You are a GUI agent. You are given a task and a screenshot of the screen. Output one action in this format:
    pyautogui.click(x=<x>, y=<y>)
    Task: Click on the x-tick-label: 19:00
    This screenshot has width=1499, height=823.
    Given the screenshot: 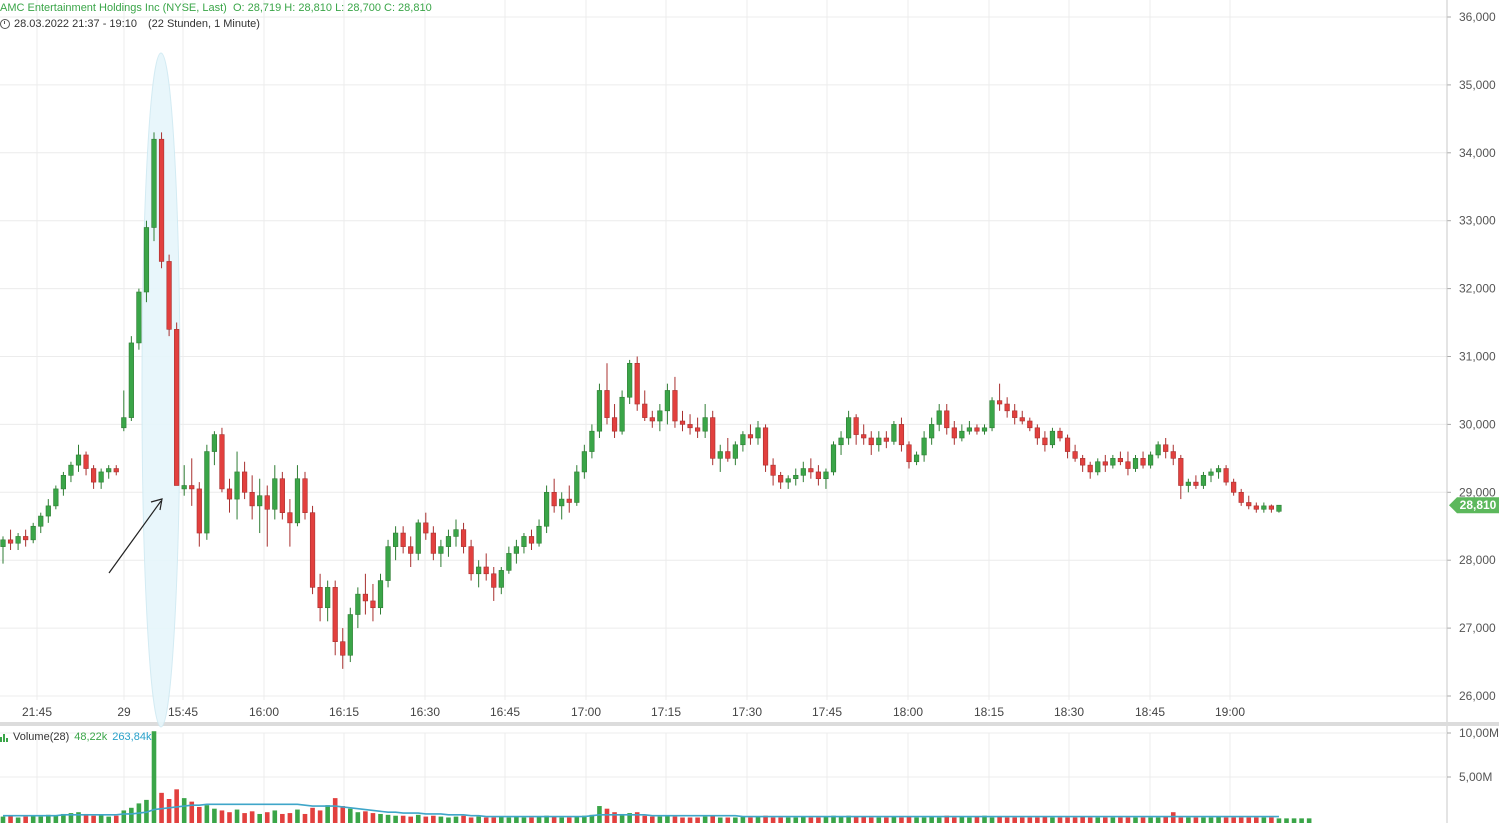 What is the action you would take?
    pyautogui.click(x=1230, y=712)
    